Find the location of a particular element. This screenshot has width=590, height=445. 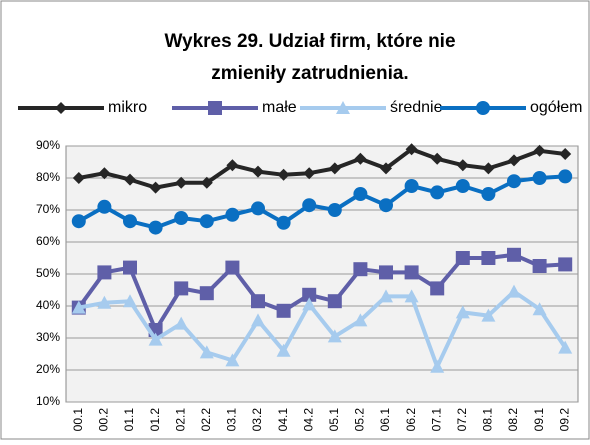

x-tick-label: 00.1 is located at coordinates (78, 420).